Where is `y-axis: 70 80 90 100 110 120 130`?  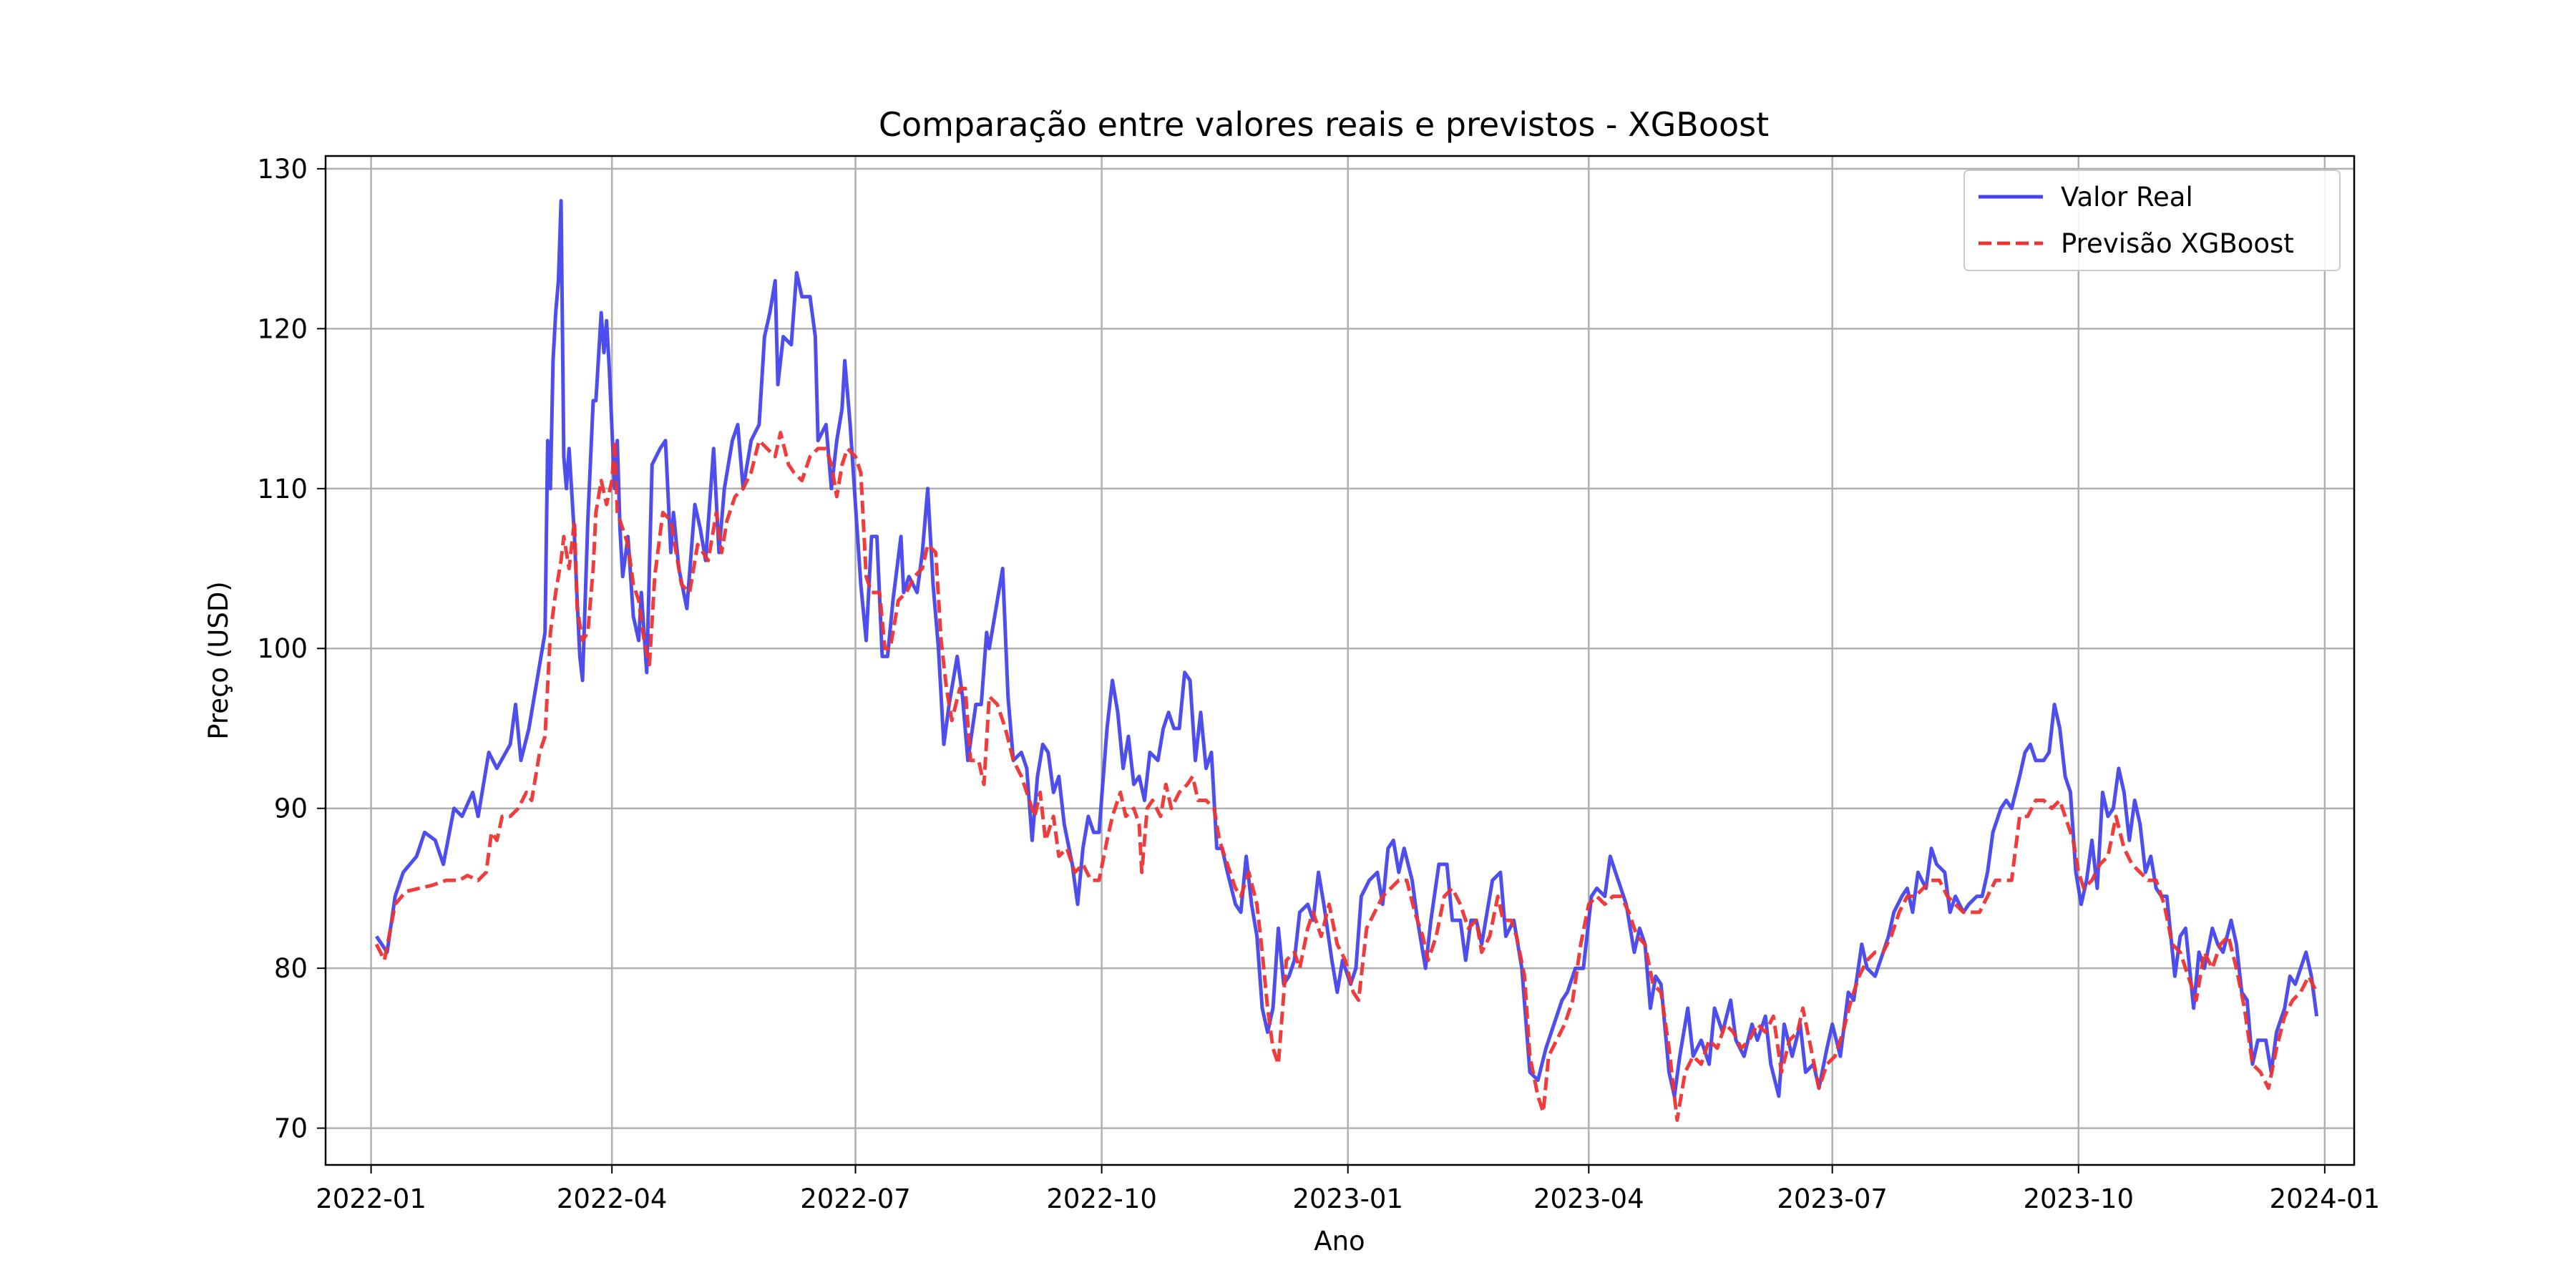 y-axis: 70 80 90 100 110 120 130 is located at coordinates (291, 649).